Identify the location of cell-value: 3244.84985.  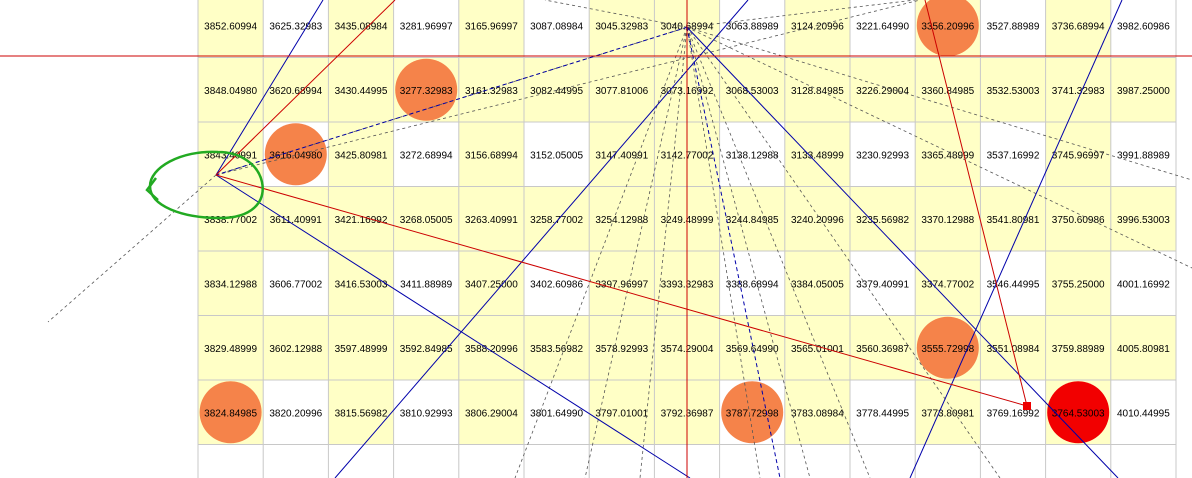
(752, 220).